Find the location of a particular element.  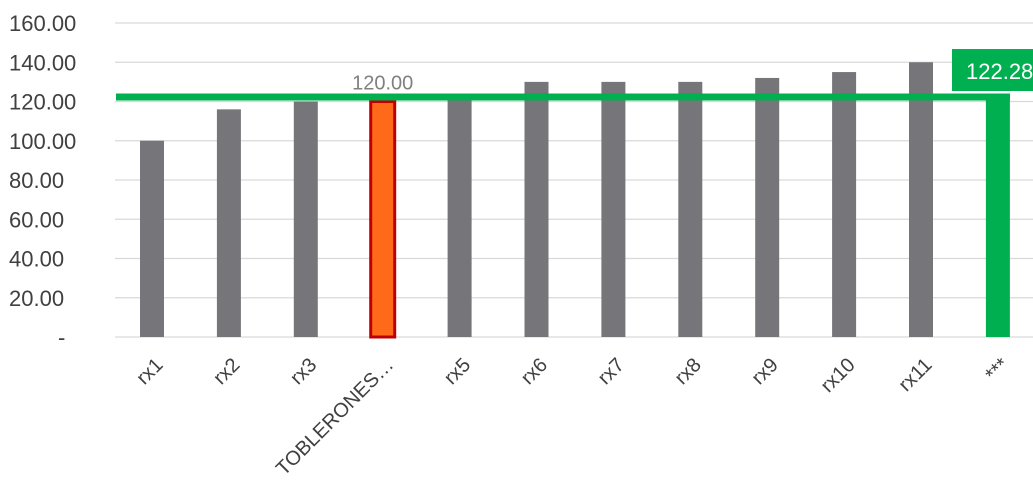

x-tick-label: *** is located at coordinates (997, 370).